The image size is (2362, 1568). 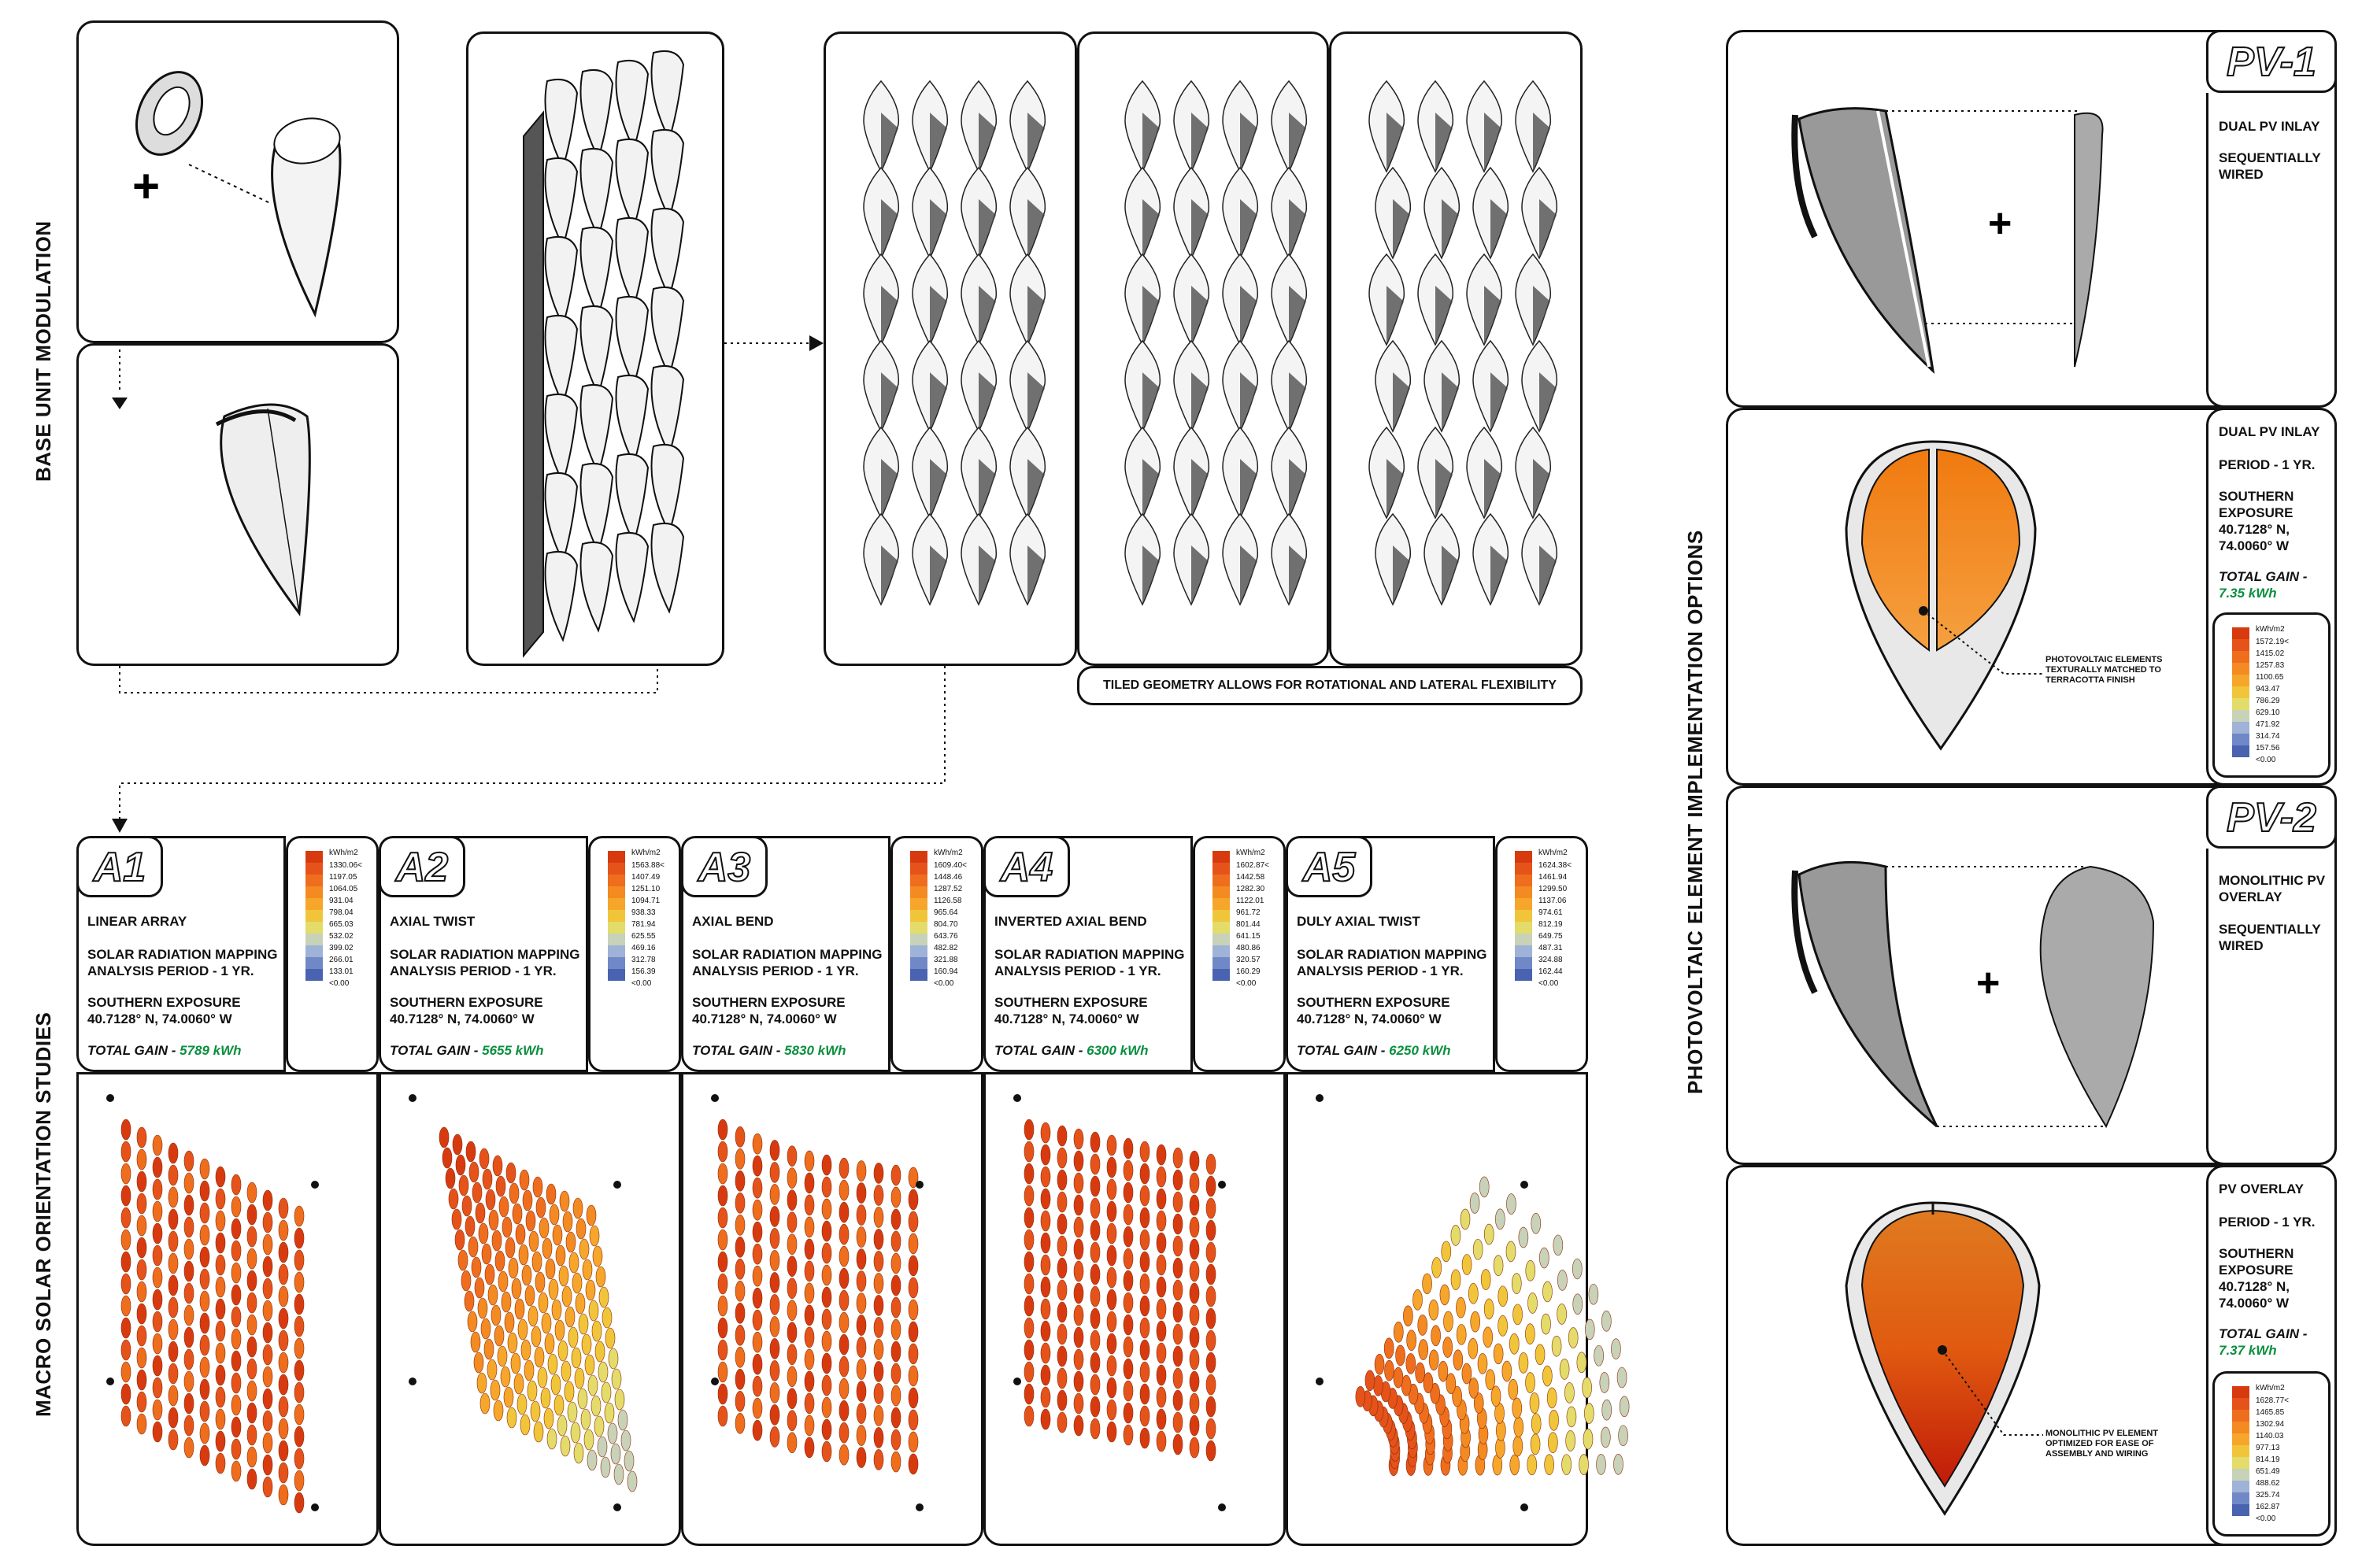 I want to click on study-a4-badge: A4, so click(x=1026, y=866).